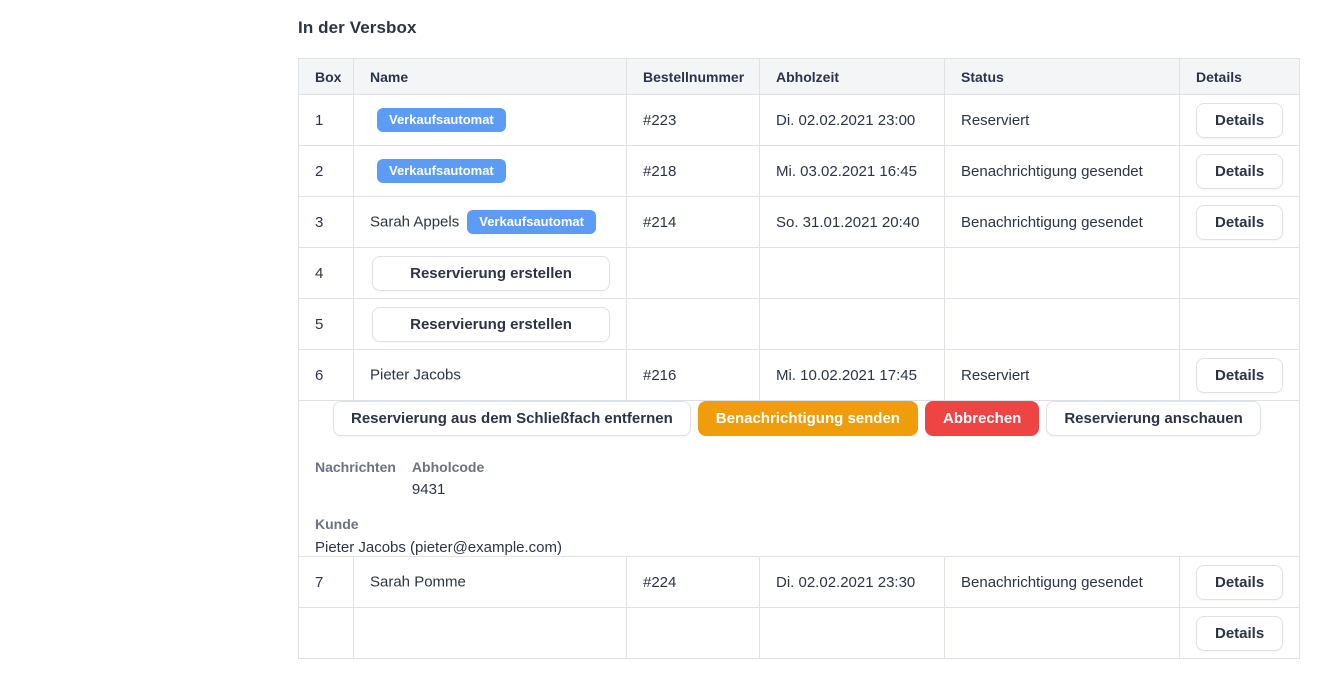  Describe the element at coordinates (326, 171) in the screenshot. I see `box-number: 2` at that location.